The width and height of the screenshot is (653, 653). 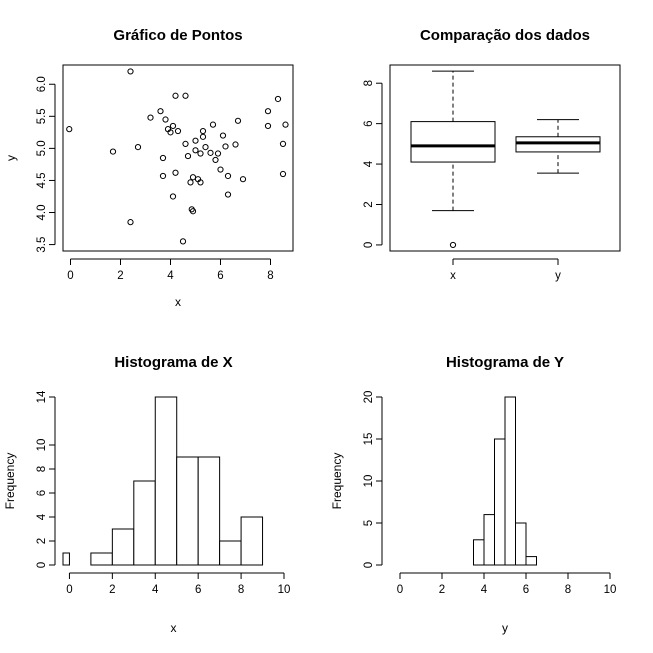 What do you see at coordinates (505, 362) in the screenshot?
I see `chart-title: Histograma de Y` at bounding box center [505, 362].